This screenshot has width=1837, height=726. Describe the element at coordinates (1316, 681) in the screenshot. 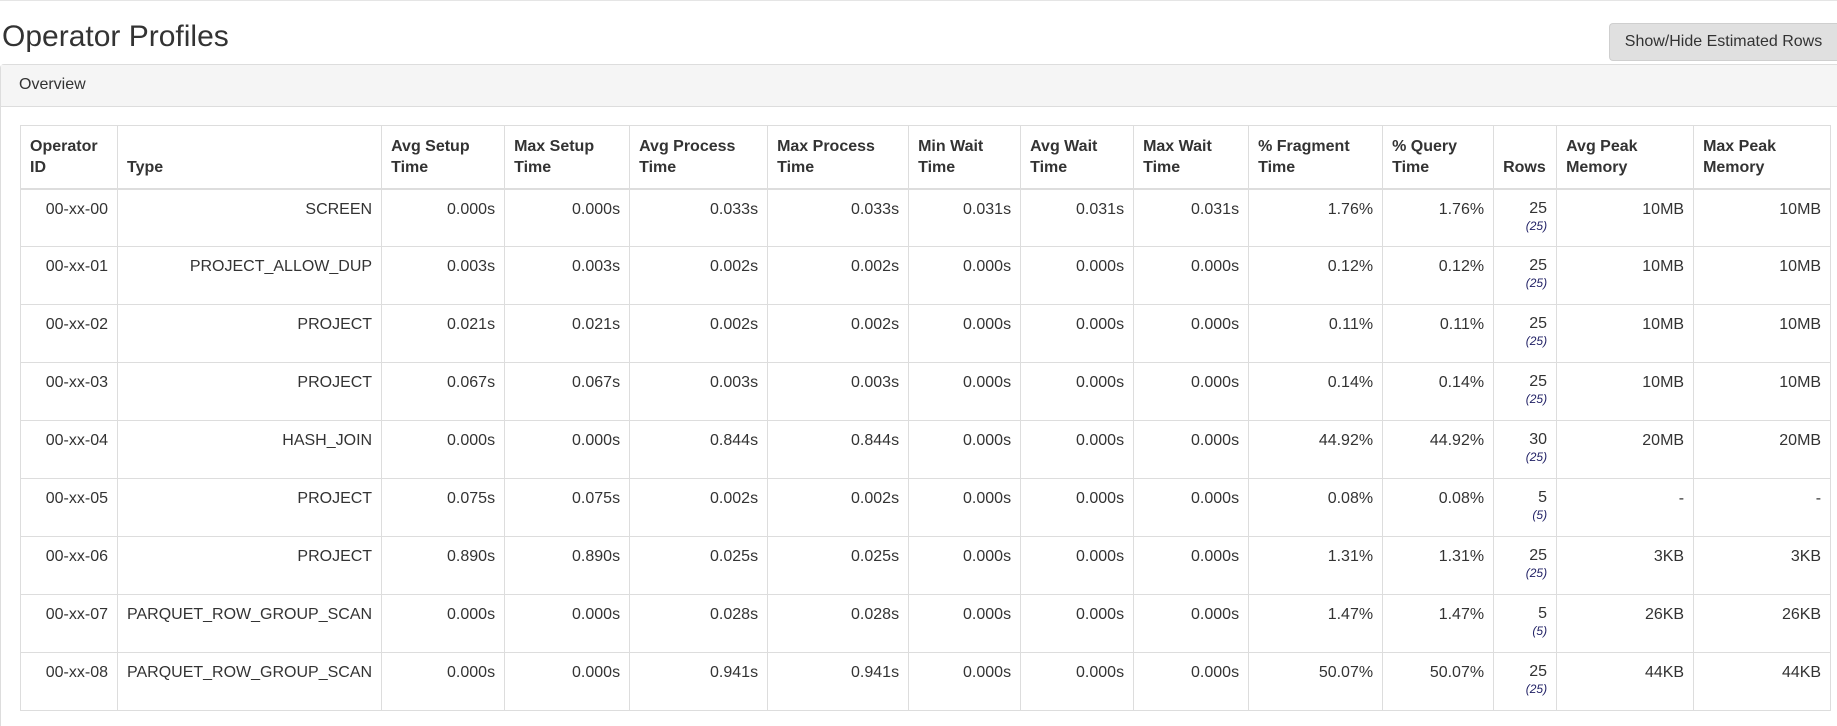

I see `fragment-time-pct-cell: 50.07%` at that location.